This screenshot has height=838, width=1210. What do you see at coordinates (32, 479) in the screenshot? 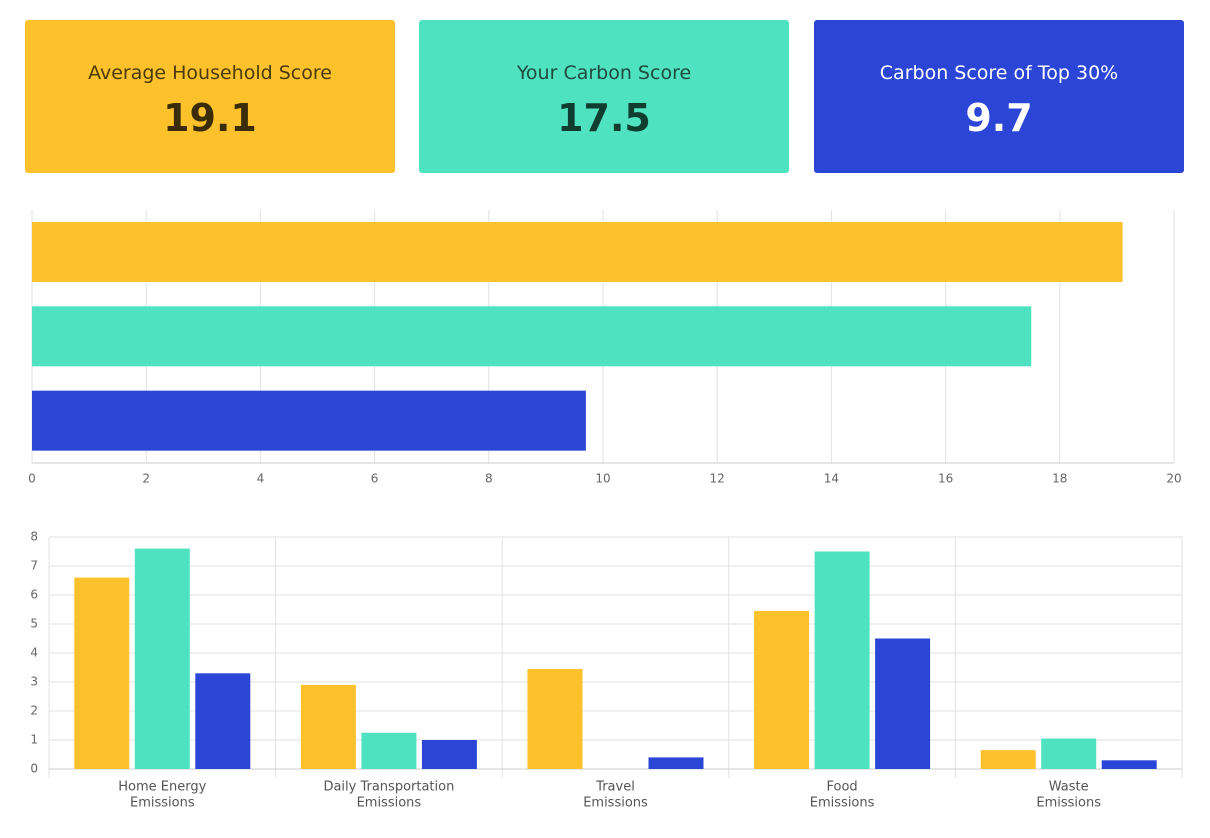
I see `x-tick-label: 0` at bounding box center [32, 479].